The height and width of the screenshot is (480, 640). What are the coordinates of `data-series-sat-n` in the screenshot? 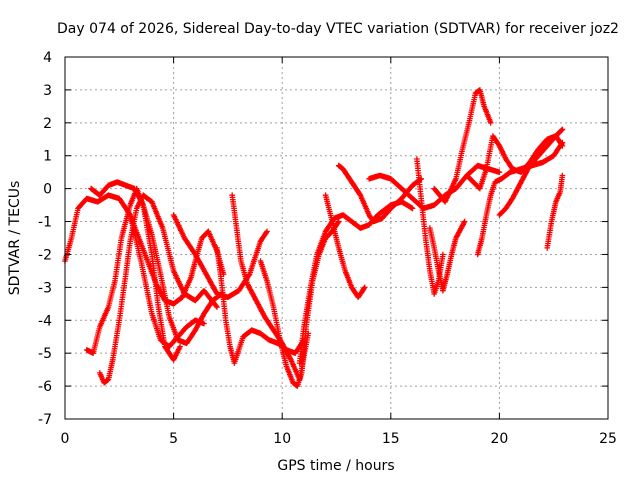 It's located at (430, 226).